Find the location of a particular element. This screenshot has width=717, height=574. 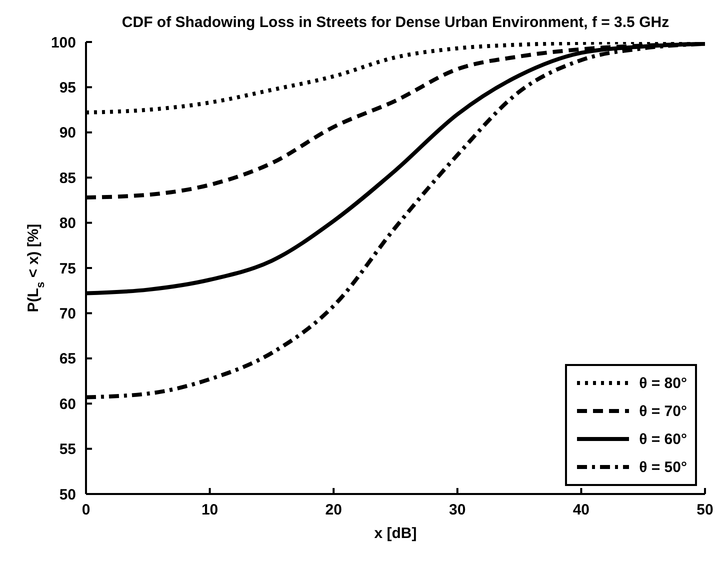

x-tick-label: 50 is located at coordinates (705, 510).